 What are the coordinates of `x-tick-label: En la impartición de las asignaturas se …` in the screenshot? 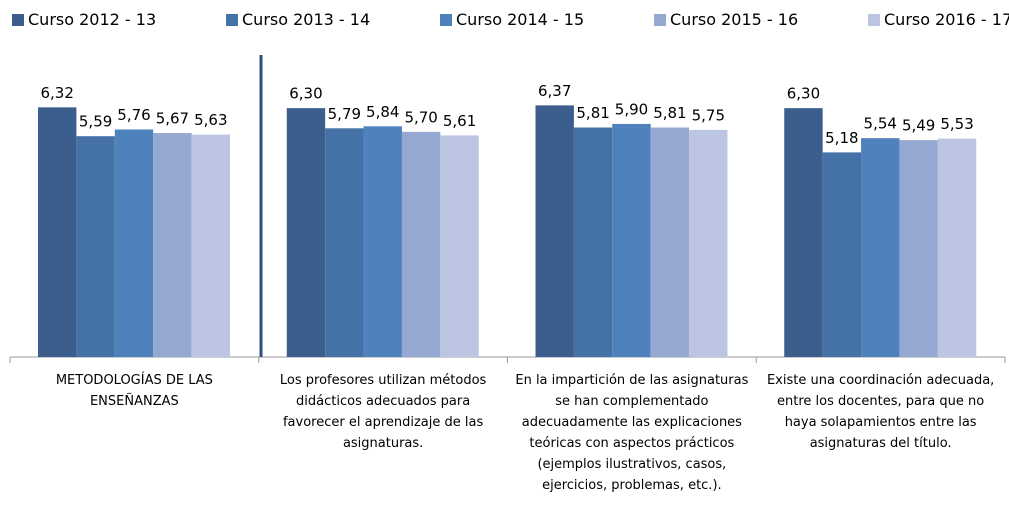 It's located at (632, 433).